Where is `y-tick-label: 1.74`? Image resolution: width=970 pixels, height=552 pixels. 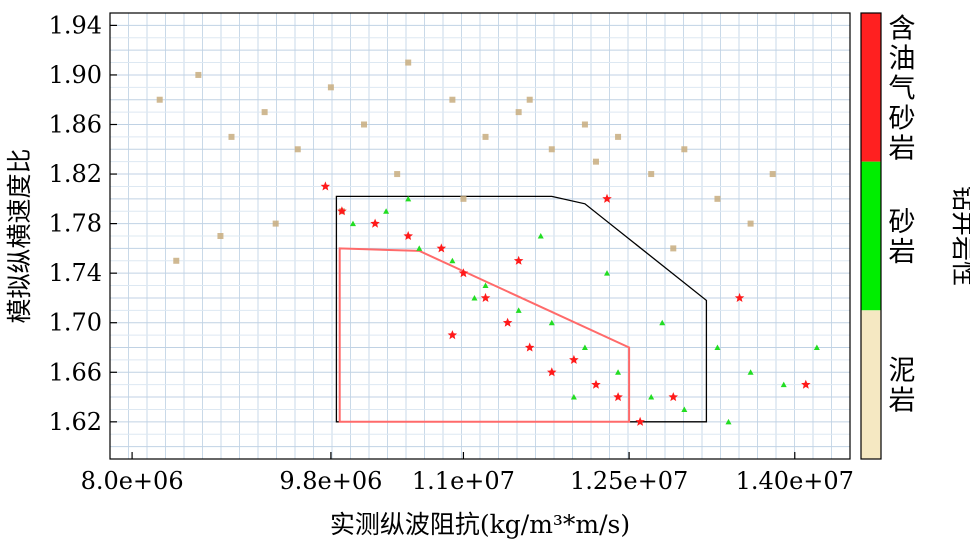 y-tick-label: 1.74 is located at coordinates (75, 273).